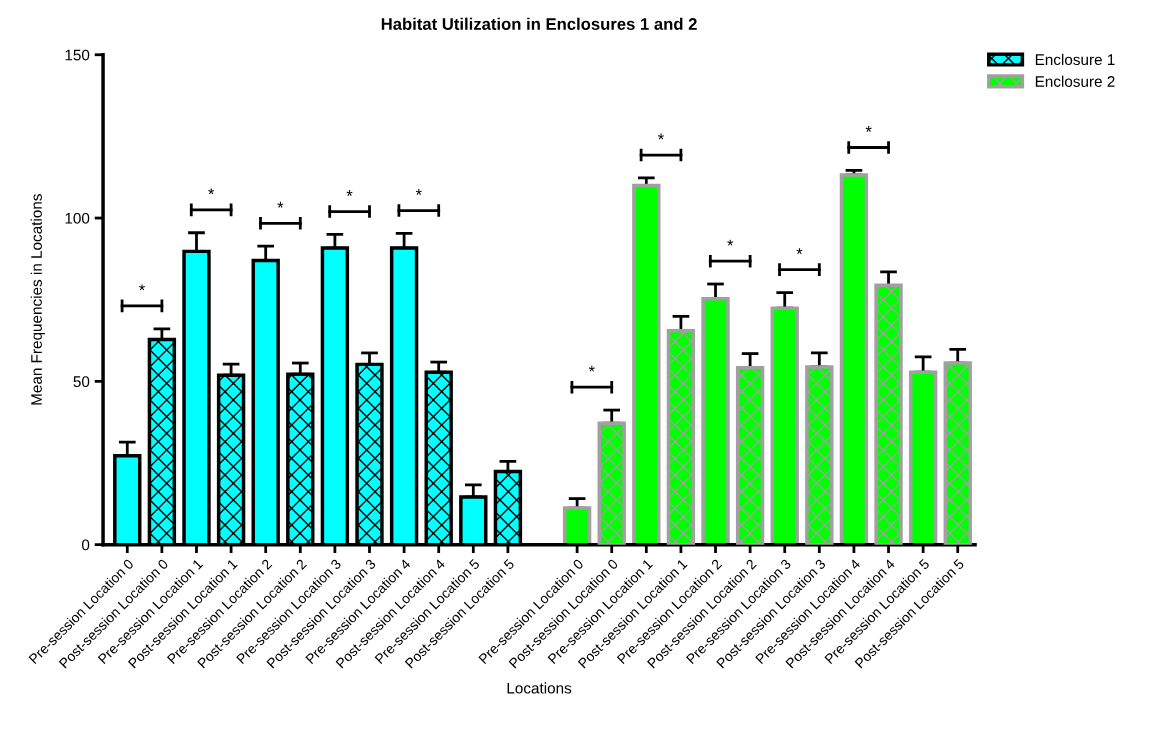 This screenshot has height=740, width=1158. What do you see at coordinates (37, 299) in the screenshot?
I see `y-axis-title: Mean Frequencies in Locations` at bounding box center [37, 299].